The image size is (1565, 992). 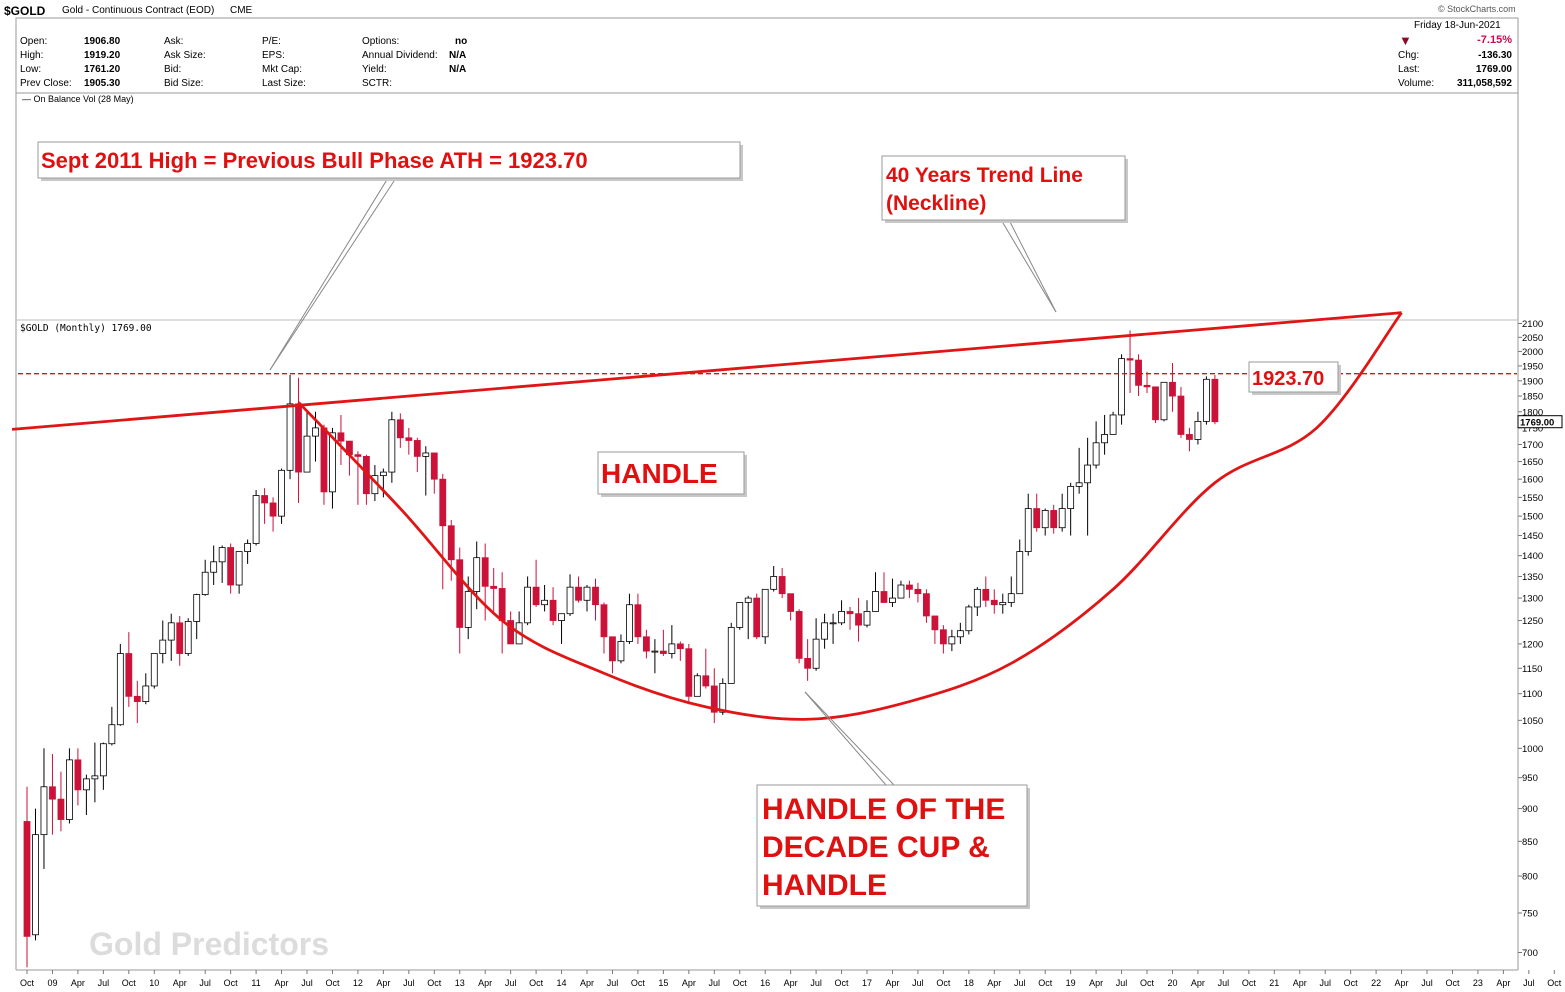 What do you see at coordinates (969, 983) in the screenshot?
I see `x-tick-label: 18` at bounding box center [969, 983].